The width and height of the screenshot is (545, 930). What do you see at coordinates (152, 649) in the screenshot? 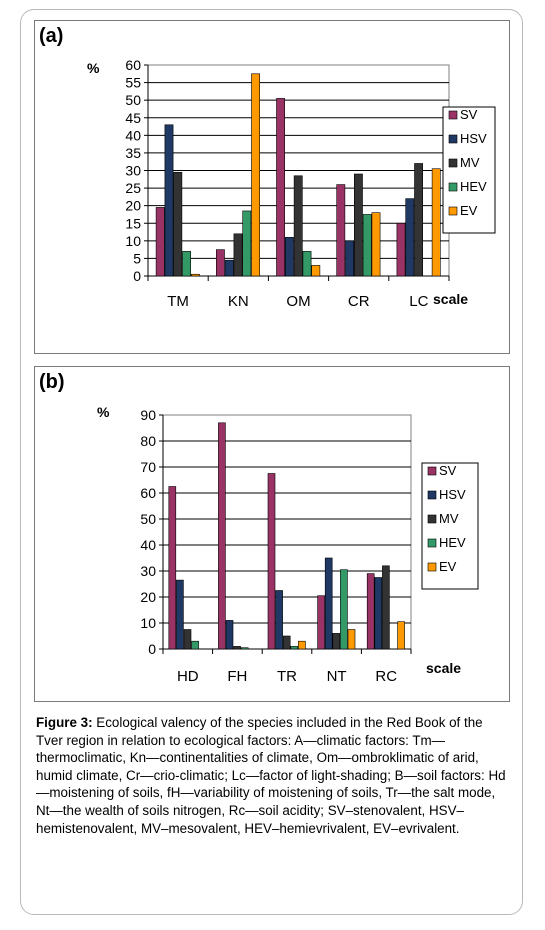
I see `chart-b-y-tick-label: 0` at bounding box center [152, 649].